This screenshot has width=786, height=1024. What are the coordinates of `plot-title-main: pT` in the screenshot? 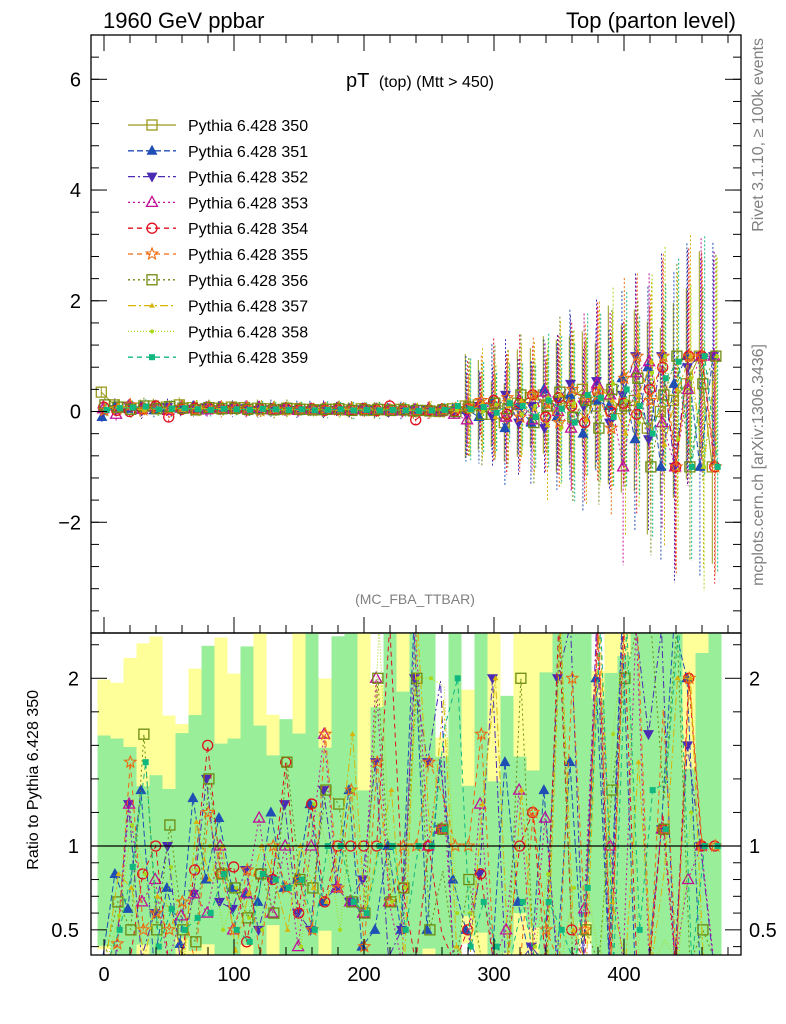 It's located at (357, 81).